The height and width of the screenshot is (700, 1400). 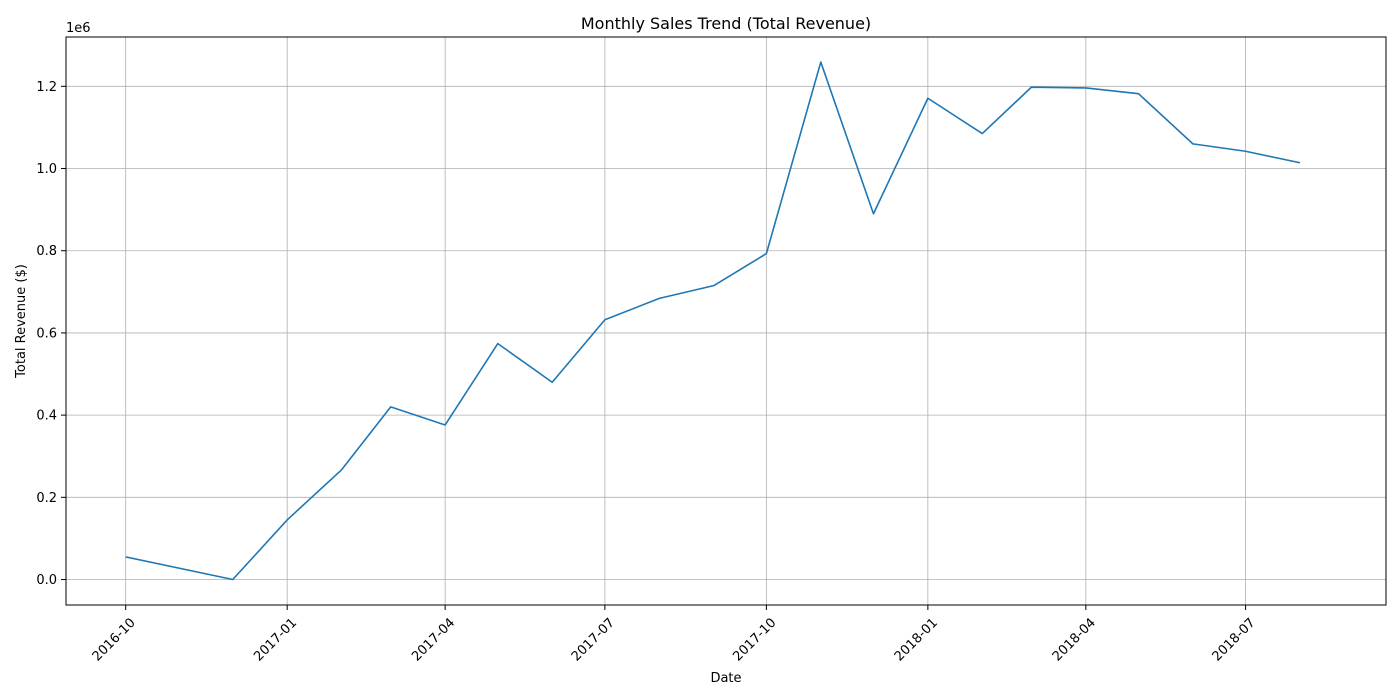 I want to click on x-tick-label: 2018-04, so click(x=1074, y=639).